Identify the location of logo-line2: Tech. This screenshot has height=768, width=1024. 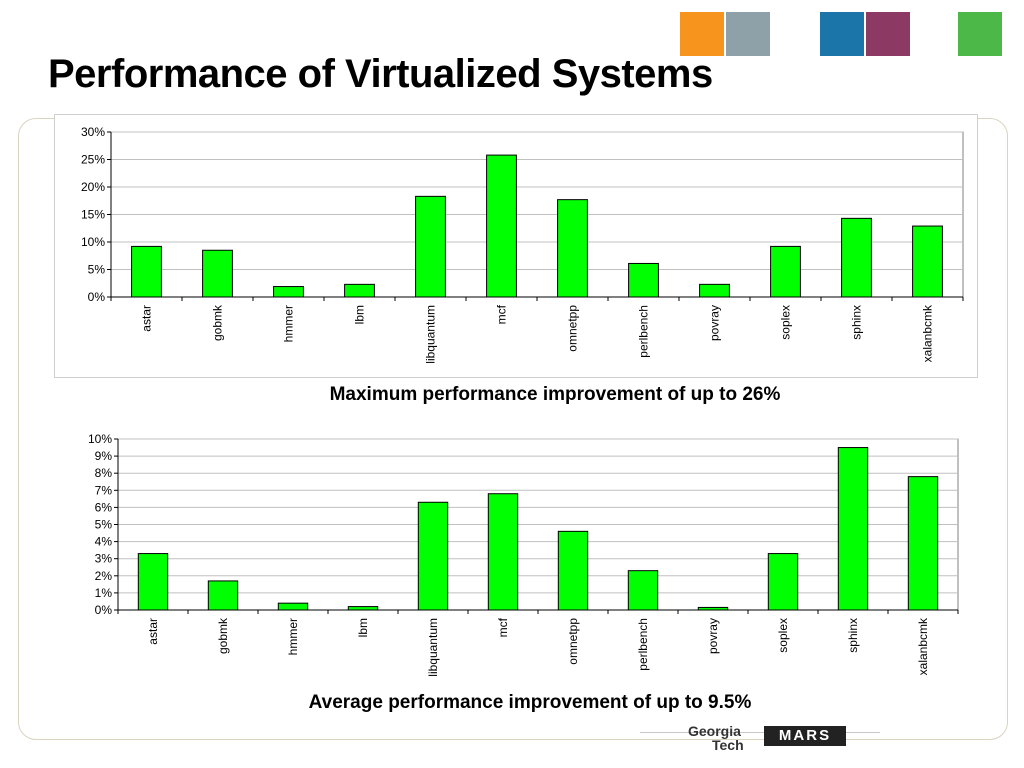
(728, 745).